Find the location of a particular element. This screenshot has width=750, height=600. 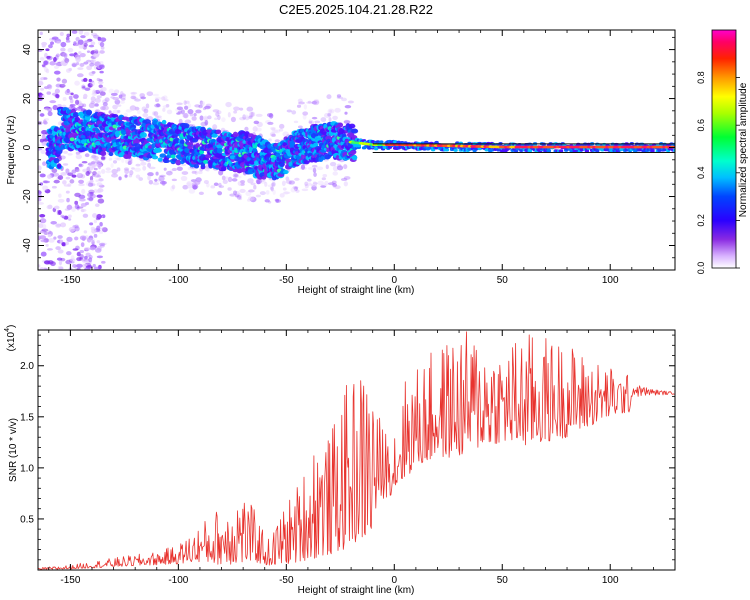

colorbar-ticks: 0.0 0.2 0.4 0.6 0.8 is located at coordinates (718, 172).